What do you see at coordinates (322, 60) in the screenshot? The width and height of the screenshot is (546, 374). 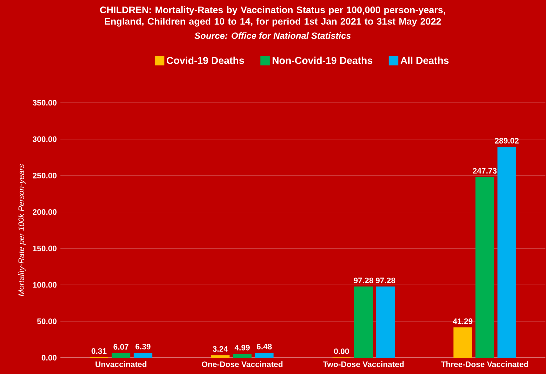 I see `legend-label: Non-Covid-19 Deaths` at bounding box center [322, 60].